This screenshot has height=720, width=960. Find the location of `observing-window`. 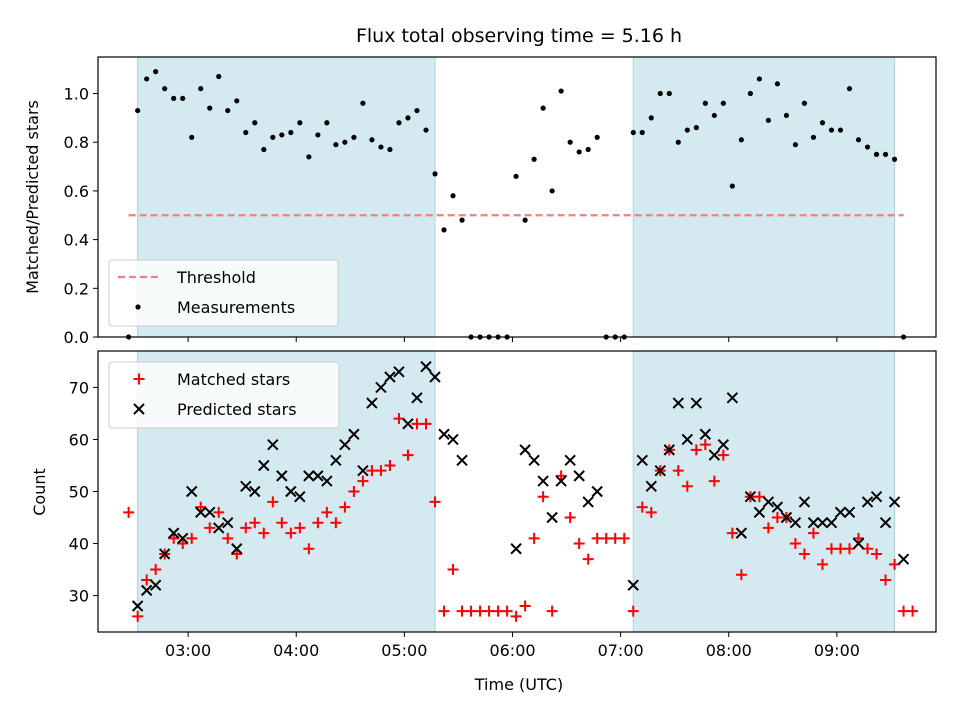

observing-window is located at coordinates (764, 197).